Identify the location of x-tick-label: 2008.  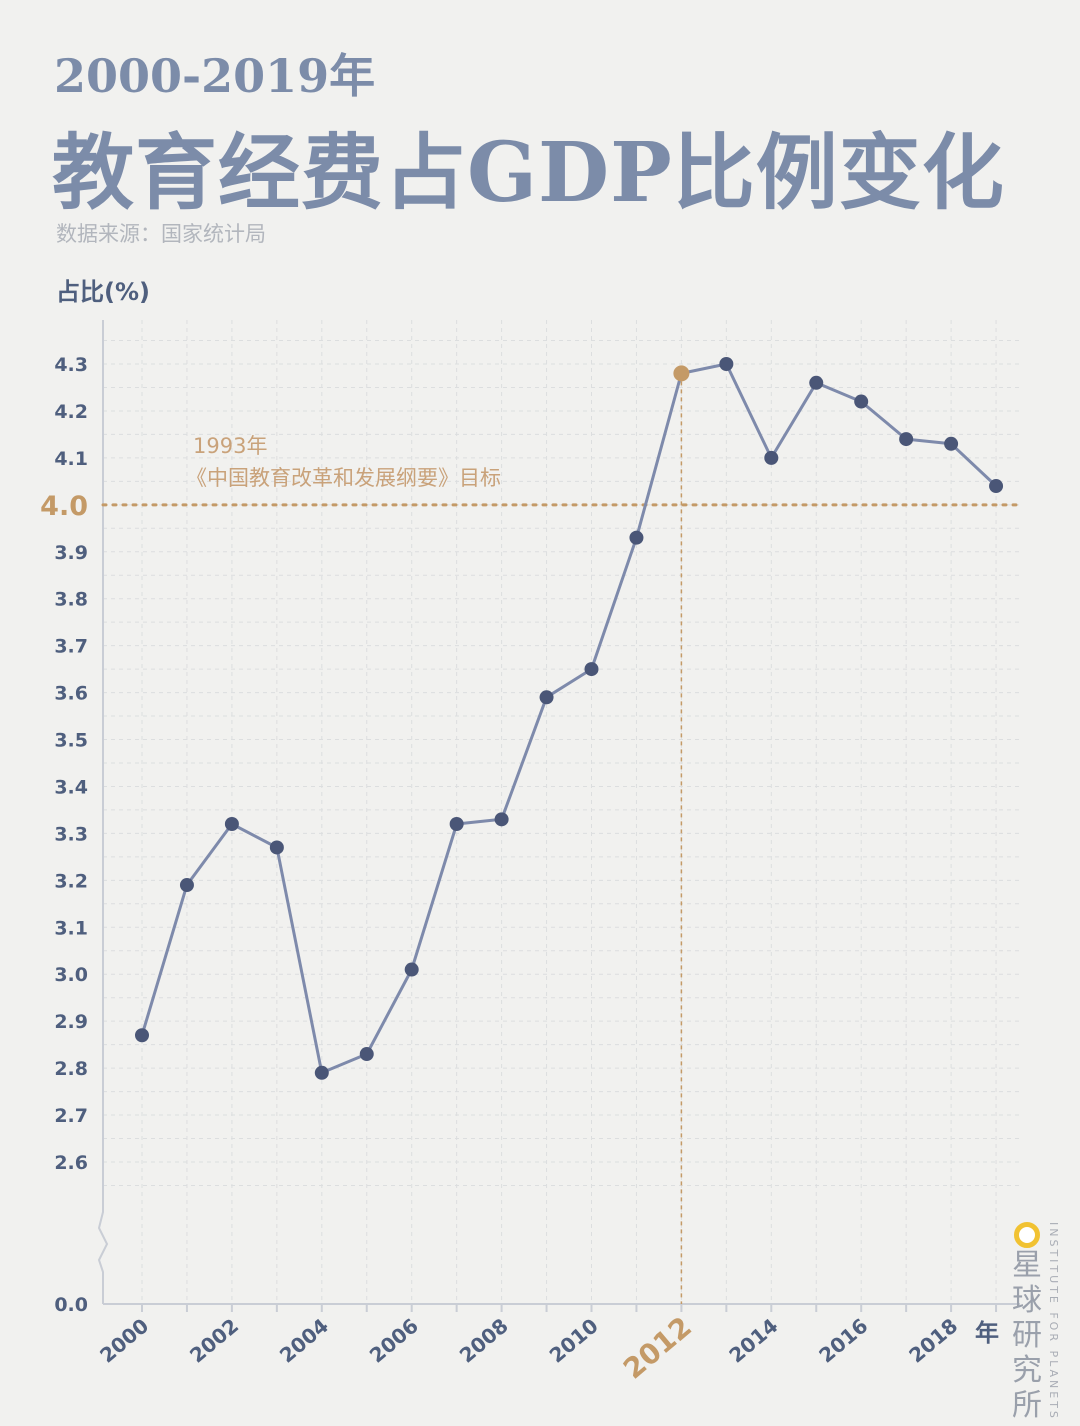
(484, 1340).